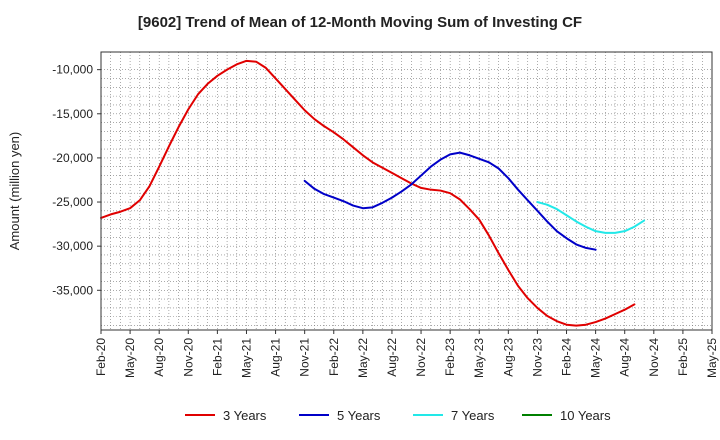 This screenshot has height=440, width=720. I want to click on x-tick-label: May-23, so click(479, 358).